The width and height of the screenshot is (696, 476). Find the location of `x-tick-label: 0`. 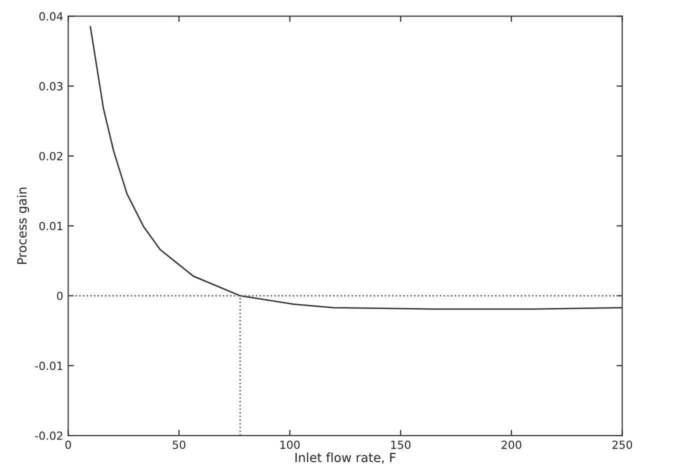

x-tick-label: 0 is located at coordinates (68, 444).